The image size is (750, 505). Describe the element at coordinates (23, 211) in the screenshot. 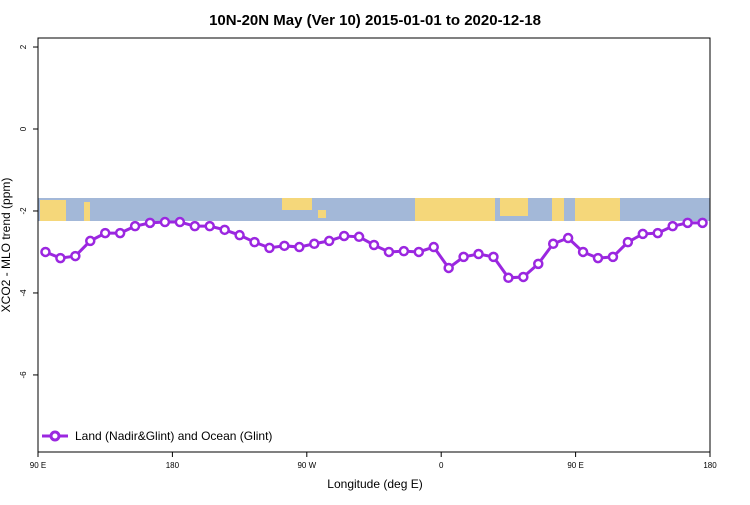

I see `y-tick-label: -2` at that location.